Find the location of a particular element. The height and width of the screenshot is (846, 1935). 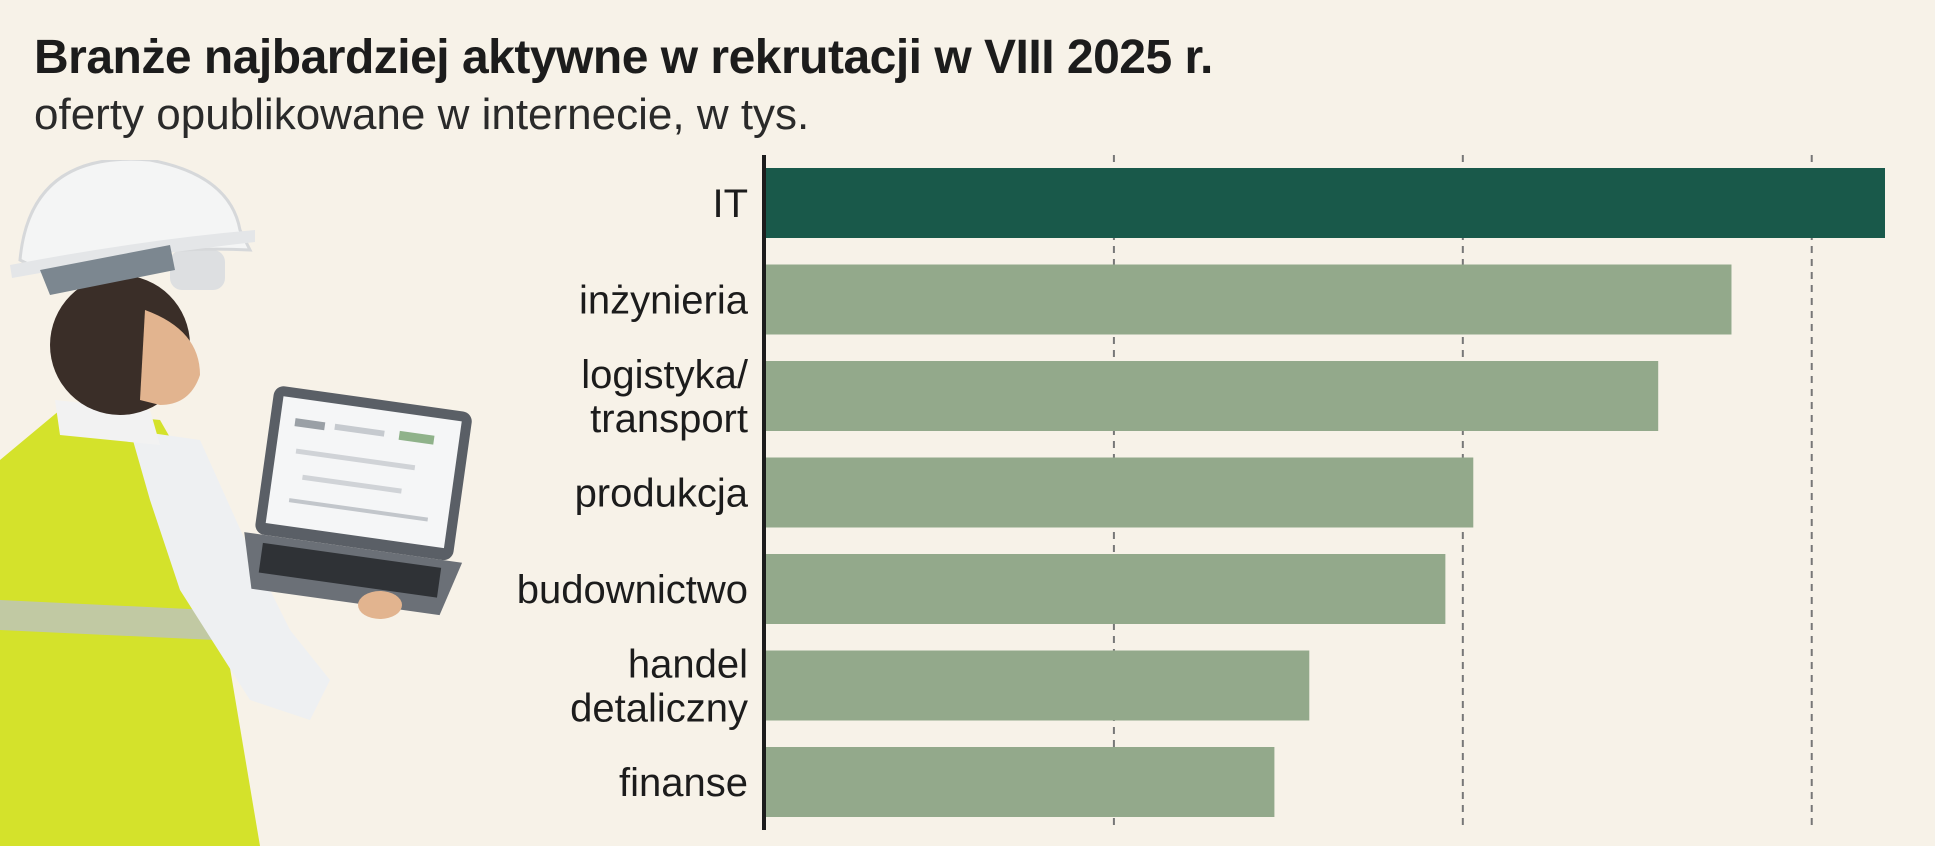

category-label: IT is located at coordinates (730, 204).